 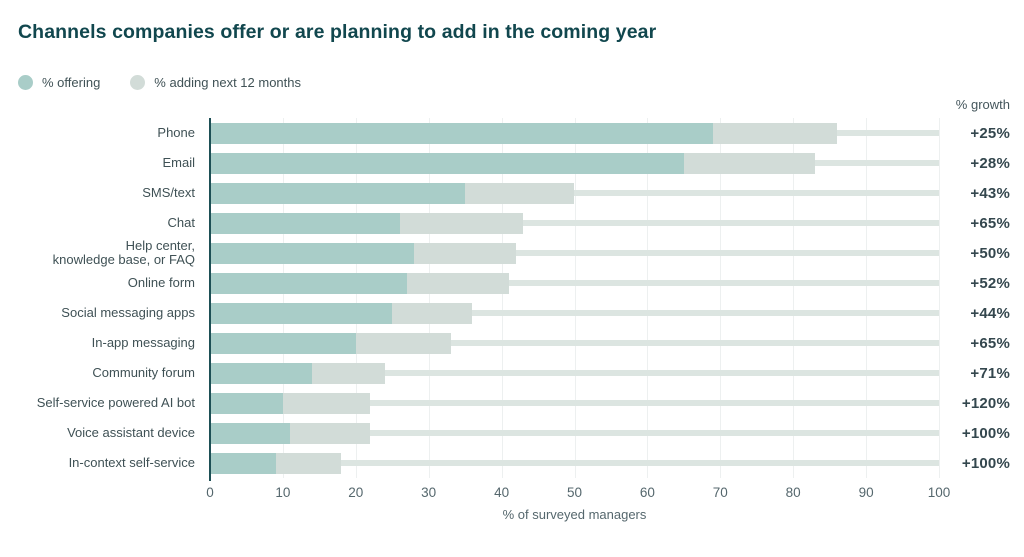 I want to click on x-axis-tick-label: 30, so click(x=429, y=492).